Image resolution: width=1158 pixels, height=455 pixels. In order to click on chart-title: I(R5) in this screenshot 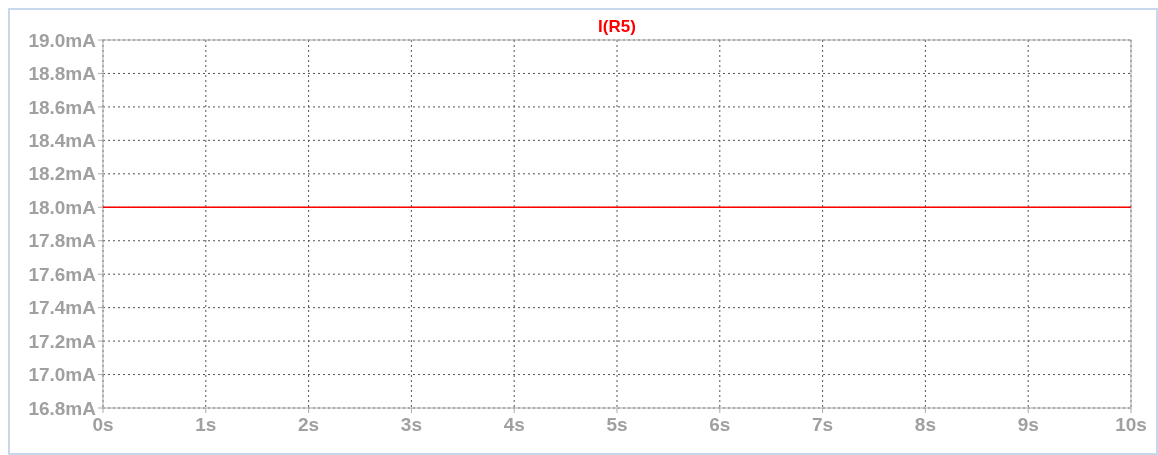, I will do `click(617, 26)`.